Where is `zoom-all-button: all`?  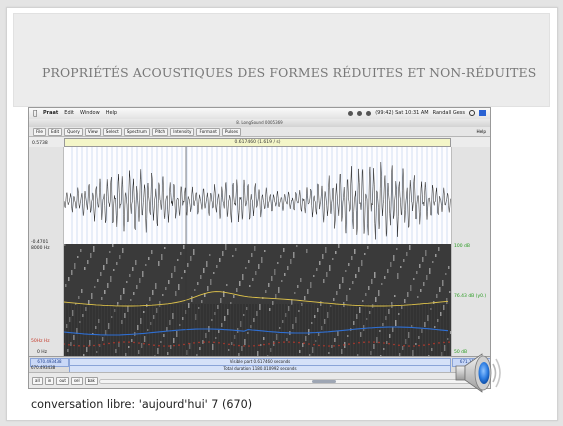 zoom-all-button: all is located at coordinates (37, 381).